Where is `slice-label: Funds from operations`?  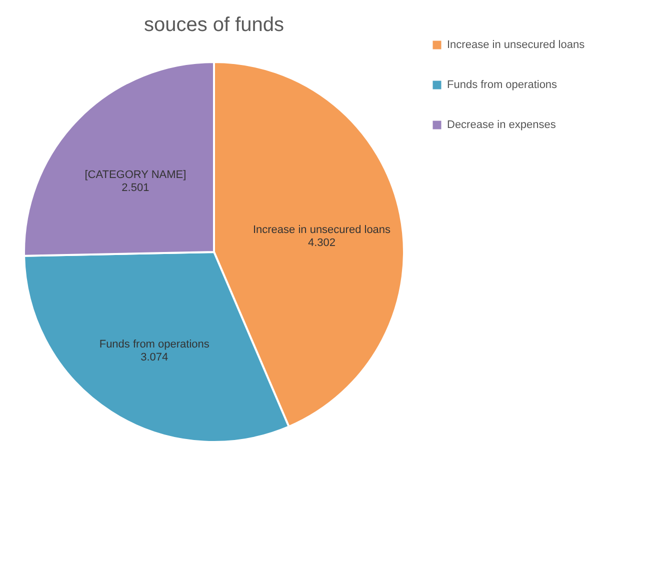
slice-label: Funds from operations is located at coordinates (154, 344).